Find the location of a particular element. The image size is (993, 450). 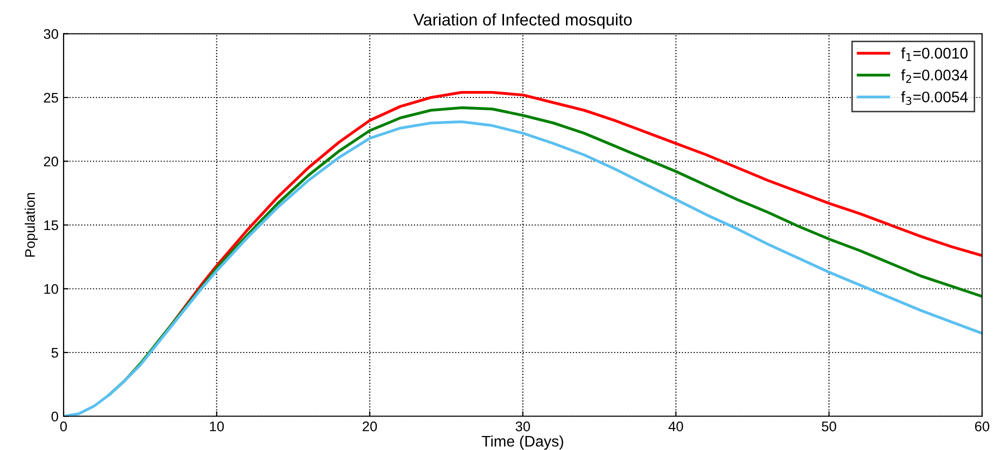

x-tick-label: 30 is located at coordinates (523, 426).